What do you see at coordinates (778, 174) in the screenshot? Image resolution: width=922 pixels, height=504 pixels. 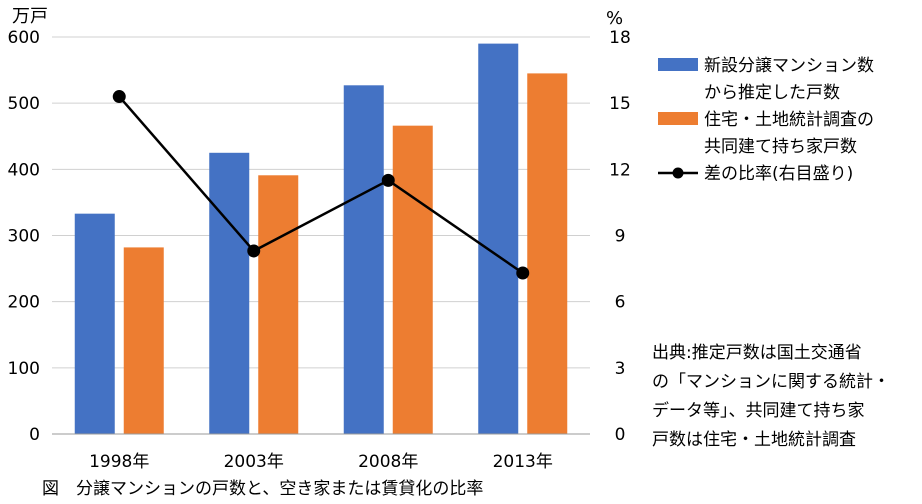 I see `legend-label-ratio: 差の比率(右目盛り)` at bounding box center [778, 174].